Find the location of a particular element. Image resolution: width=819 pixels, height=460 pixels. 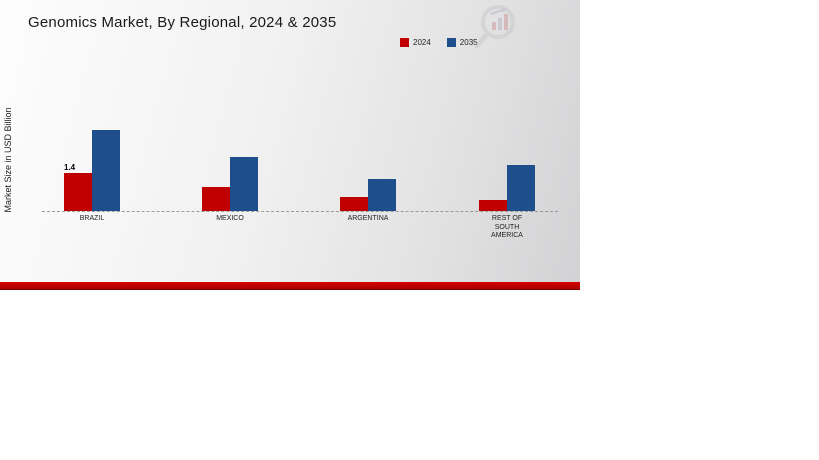

bar-2024-rest-of-south-america is located at coordinates (493, 205).